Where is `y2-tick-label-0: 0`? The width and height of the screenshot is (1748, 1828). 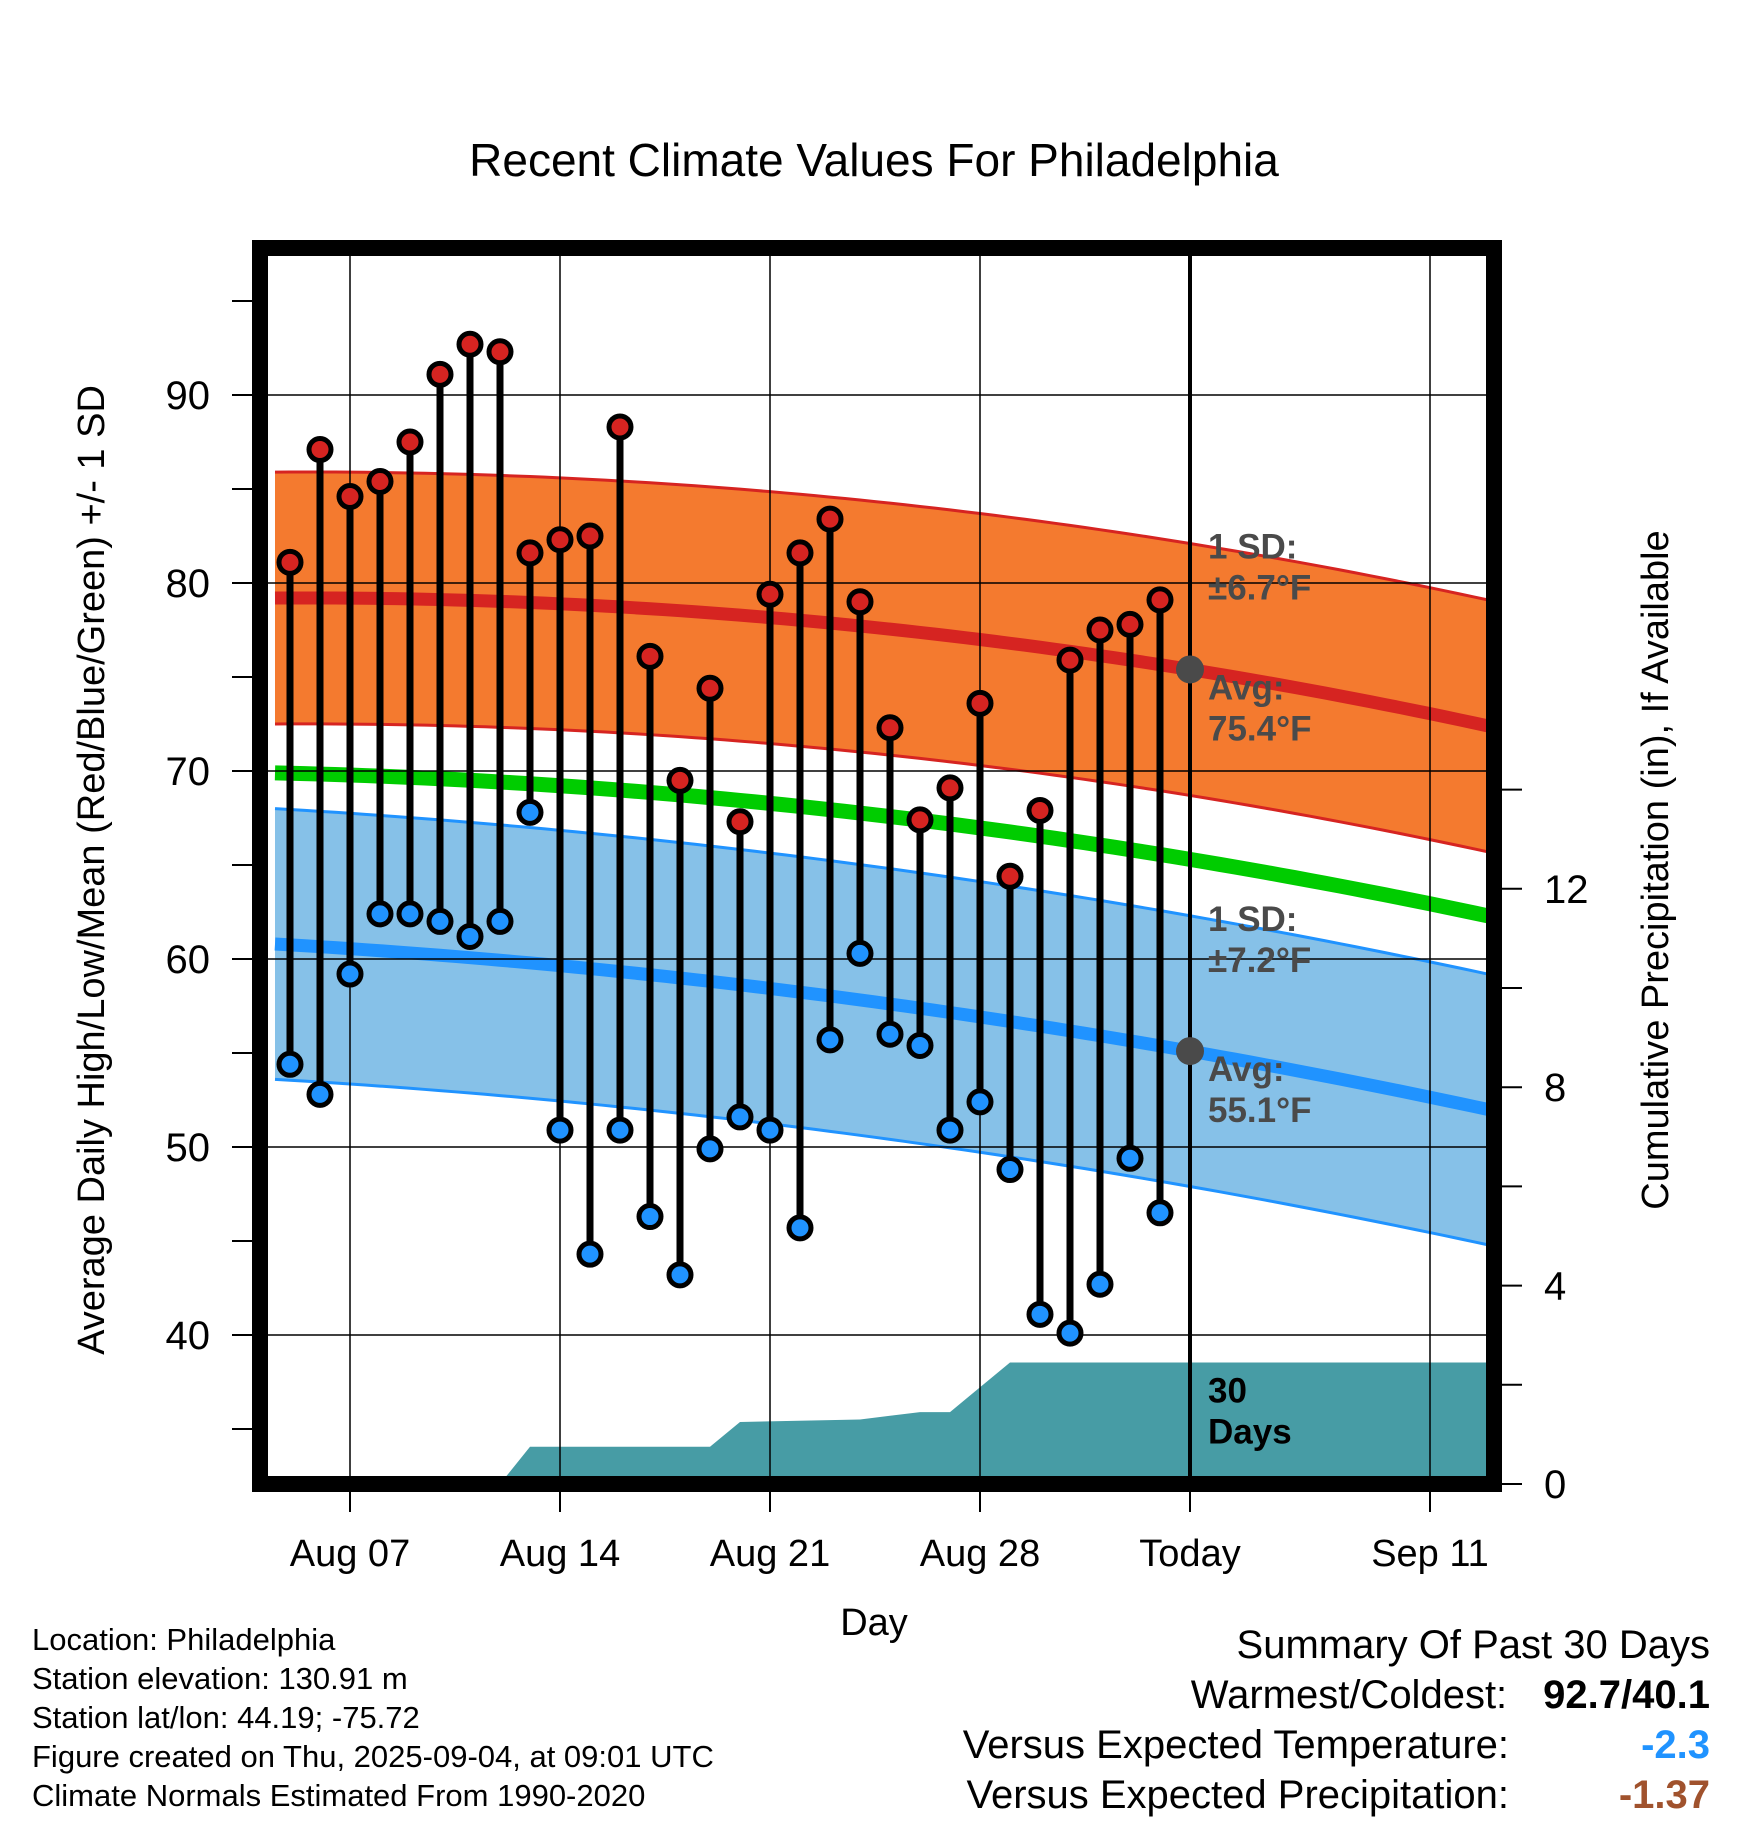
y2-tick-label-0: 0 is located at coordinates (1555, 1485).